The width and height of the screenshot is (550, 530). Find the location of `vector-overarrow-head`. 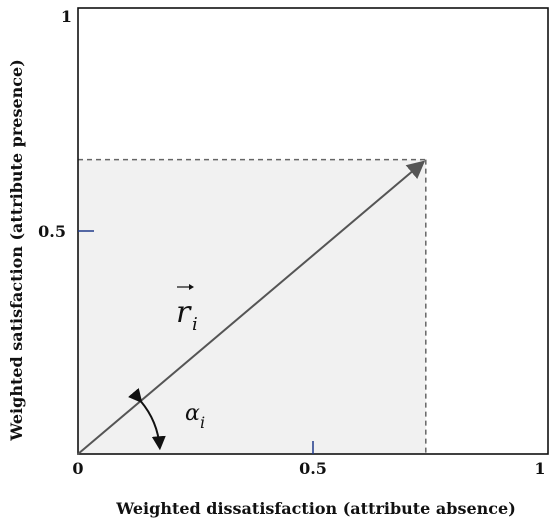

vector-overarrow-head is located at coordinates (191, 287).